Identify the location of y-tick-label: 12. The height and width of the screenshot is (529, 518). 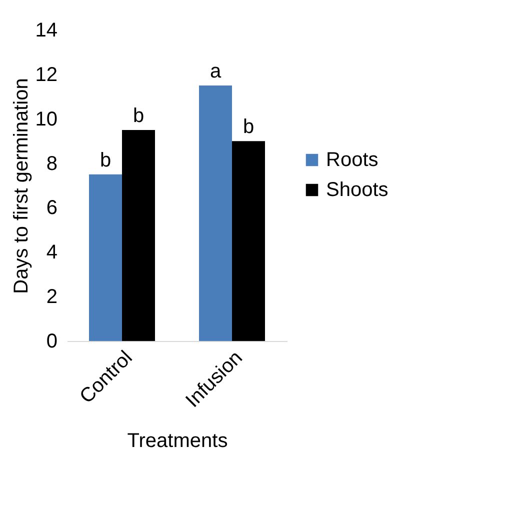
(46, 75).